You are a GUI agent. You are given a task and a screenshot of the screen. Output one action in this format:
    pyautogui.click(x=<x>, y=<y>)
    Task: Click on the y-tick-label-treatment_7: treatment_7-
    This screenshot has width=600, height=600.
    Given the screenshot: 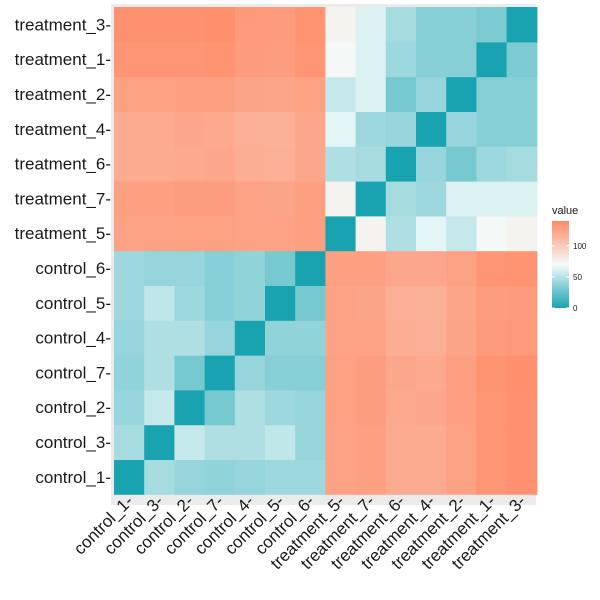 What is the action you would take?
    pyautogui.click(x=63, y=198)
    